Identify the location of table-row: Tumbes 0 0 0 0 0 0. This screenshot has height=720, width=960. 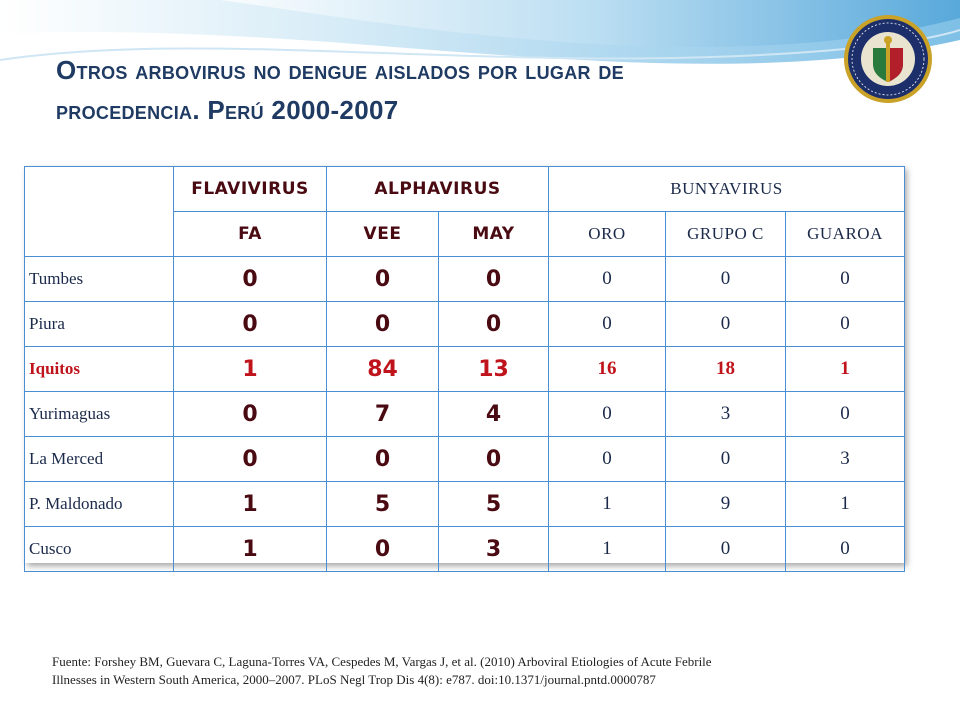
(464, 279).